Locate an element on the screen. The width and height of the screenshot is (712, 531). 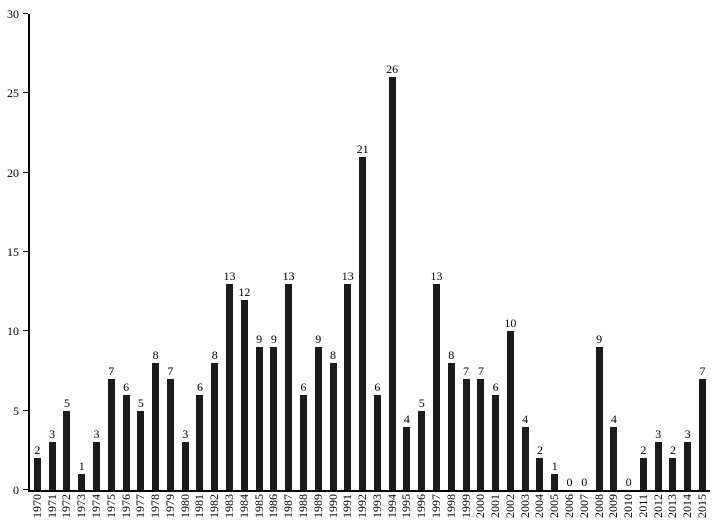
x-tick-label: 2002 is located at coordinates (509, 506).